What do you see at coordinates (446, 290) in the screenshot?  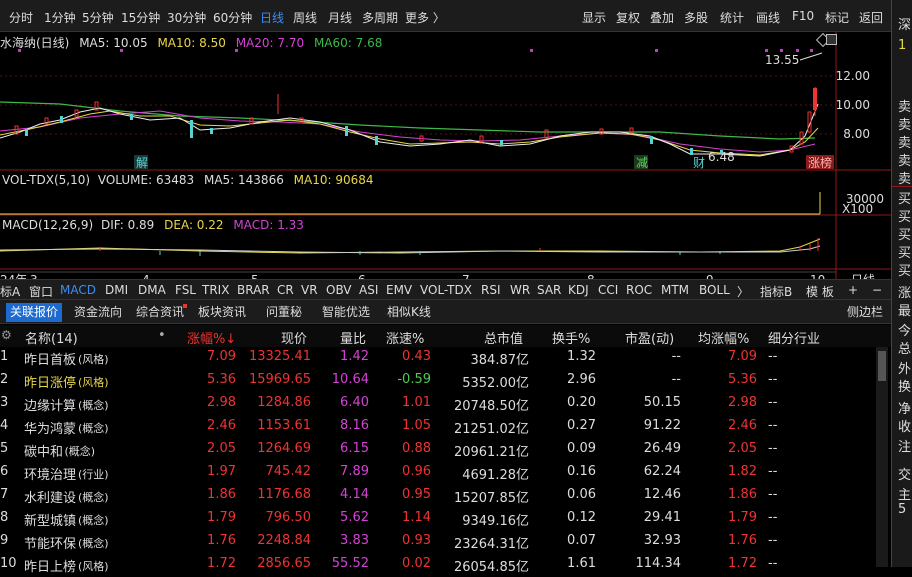 I see `tab-indicator: VOL-TDX` at bounding box center [446, 290].